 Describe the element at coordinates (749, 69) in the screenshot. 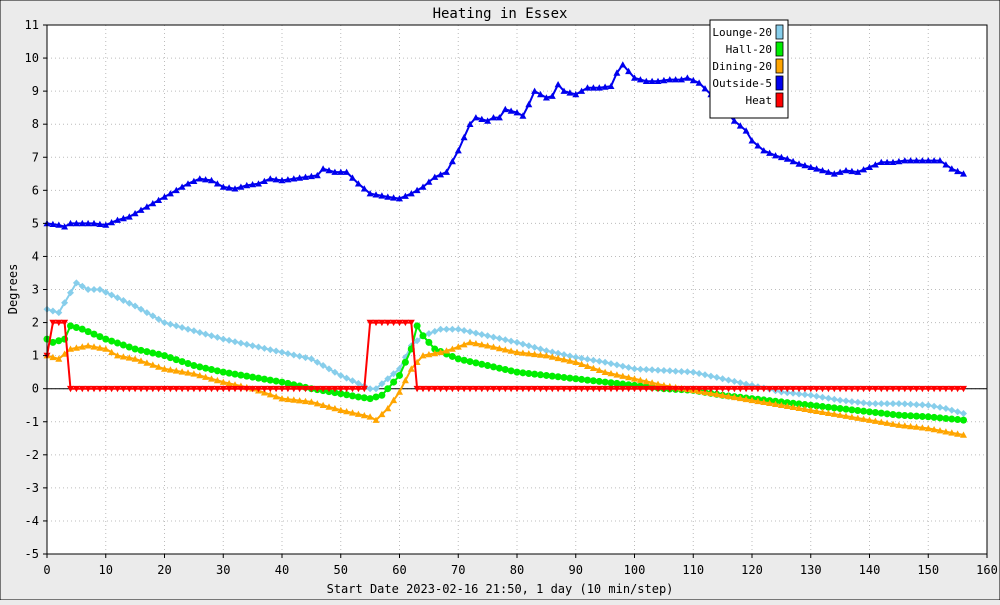

I see `legend-box` at that location.